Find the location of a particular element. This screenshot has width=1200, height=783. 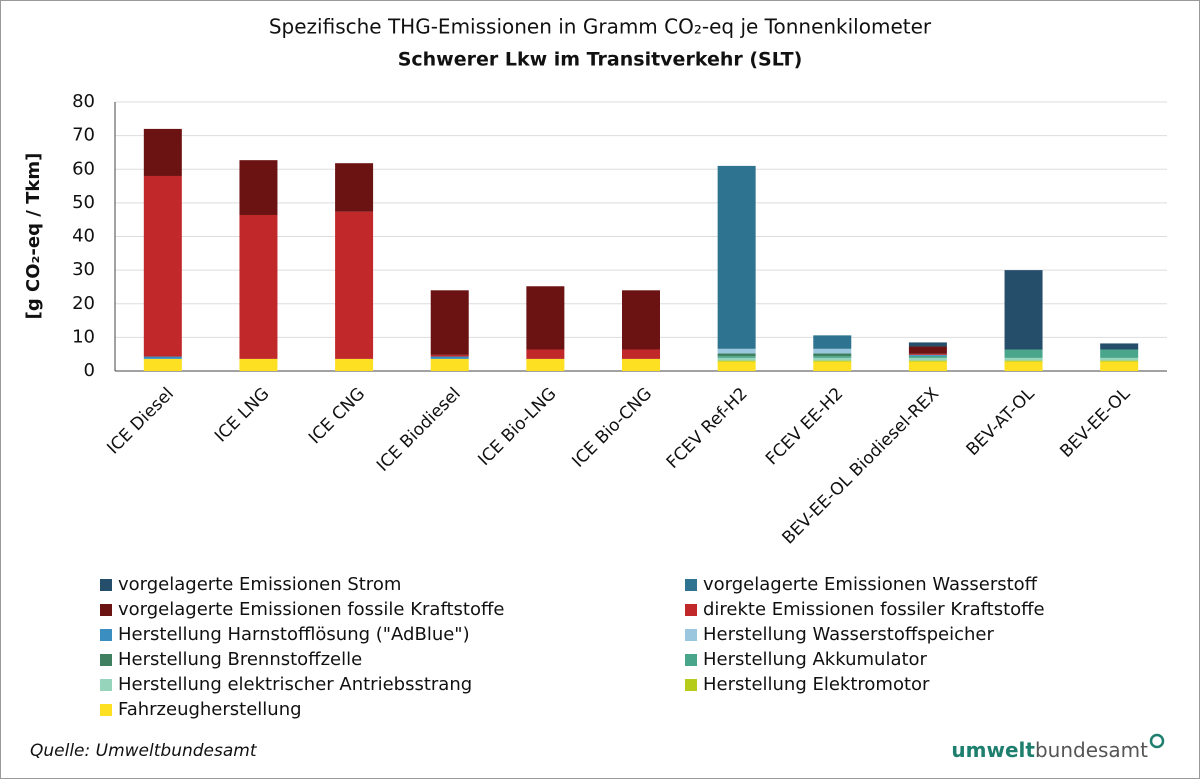

y-tick-label: 50 is located at coordinates (83, 202).